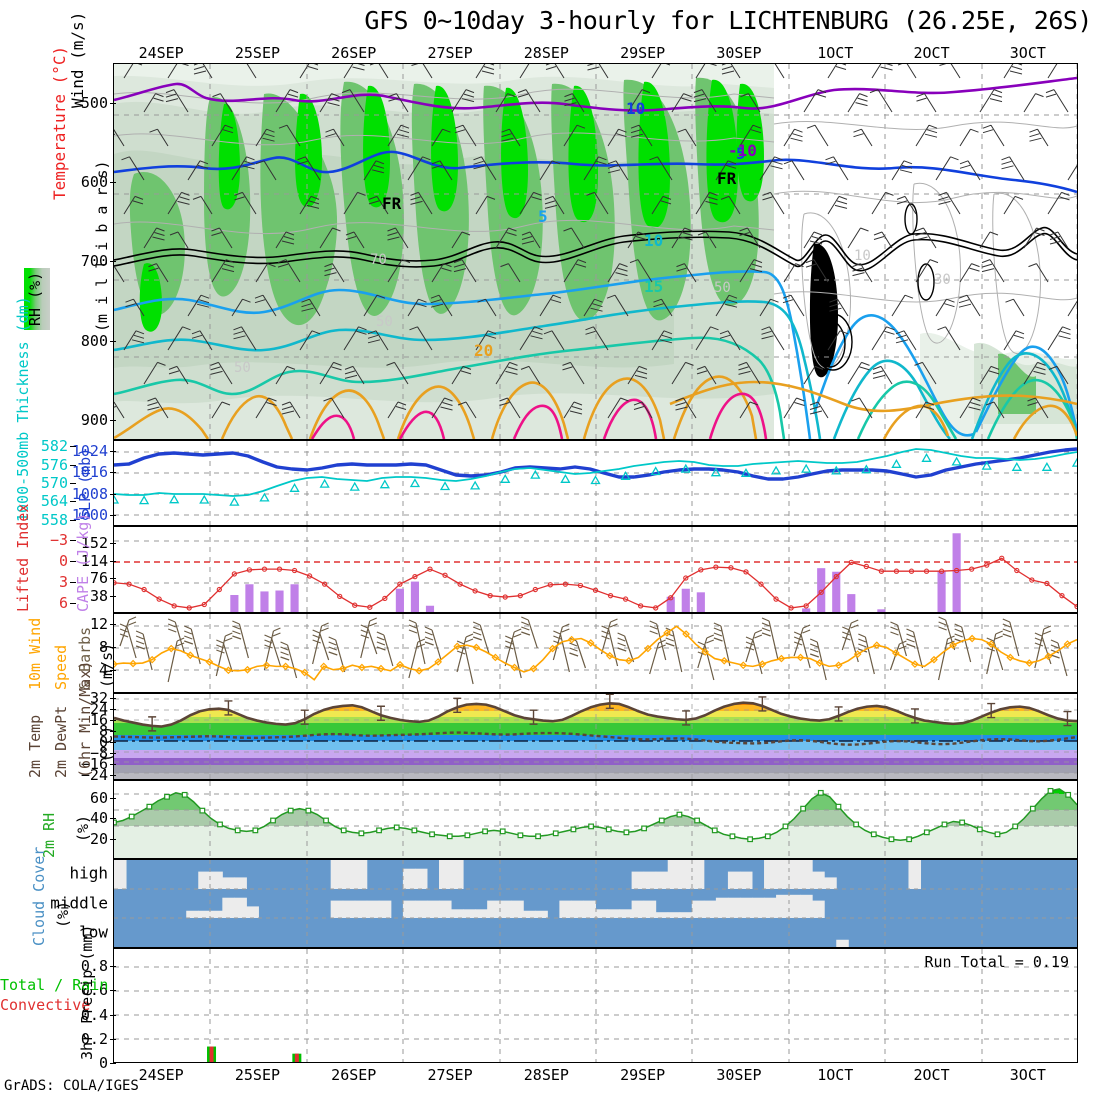 The image size is (1100, 1100). I want to click on svg-text: 50, so click(722, 288).